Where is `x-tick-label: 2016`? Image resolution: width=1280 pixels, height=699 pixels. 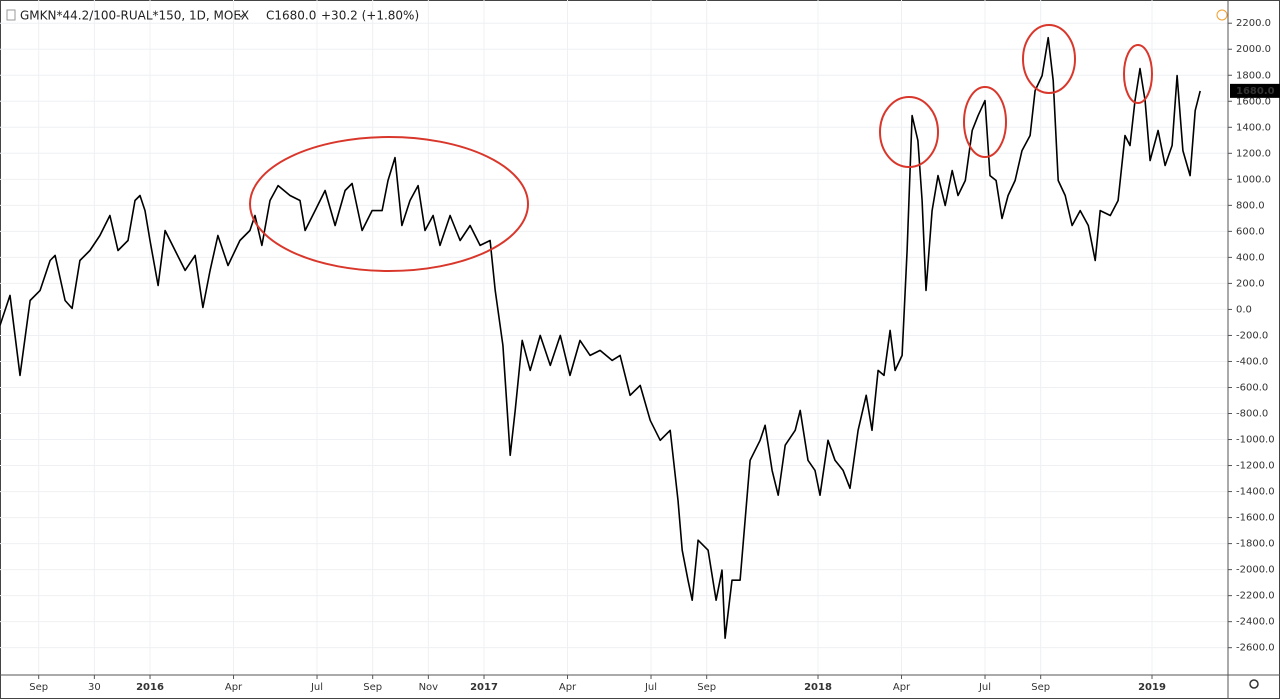 x-tick-label: 2016 is located at coordinates (150, 687).